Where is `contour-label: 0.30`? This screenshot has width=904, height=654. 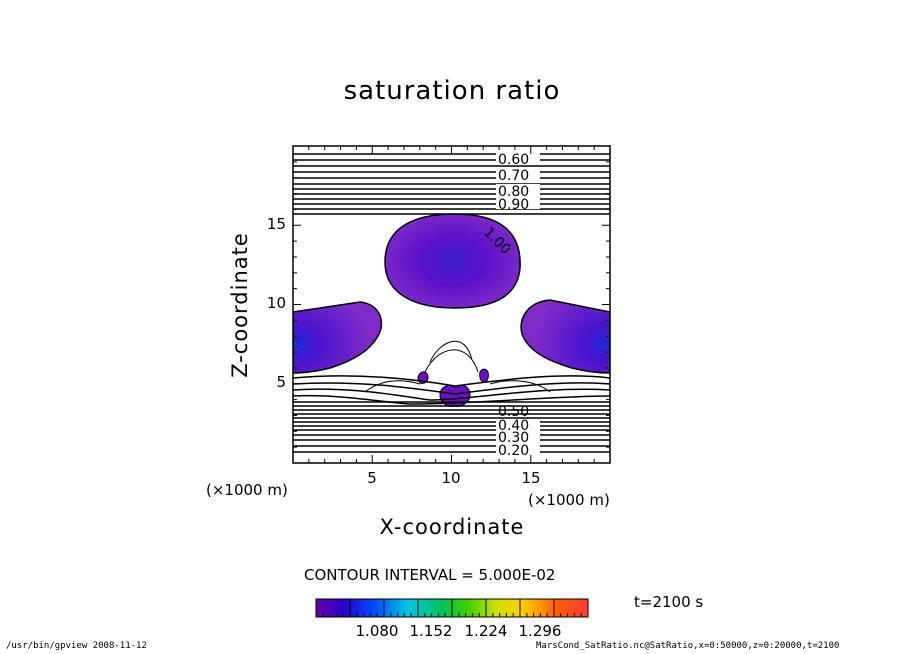
contour-label: 0.30 is located at coordinates (513, 438).